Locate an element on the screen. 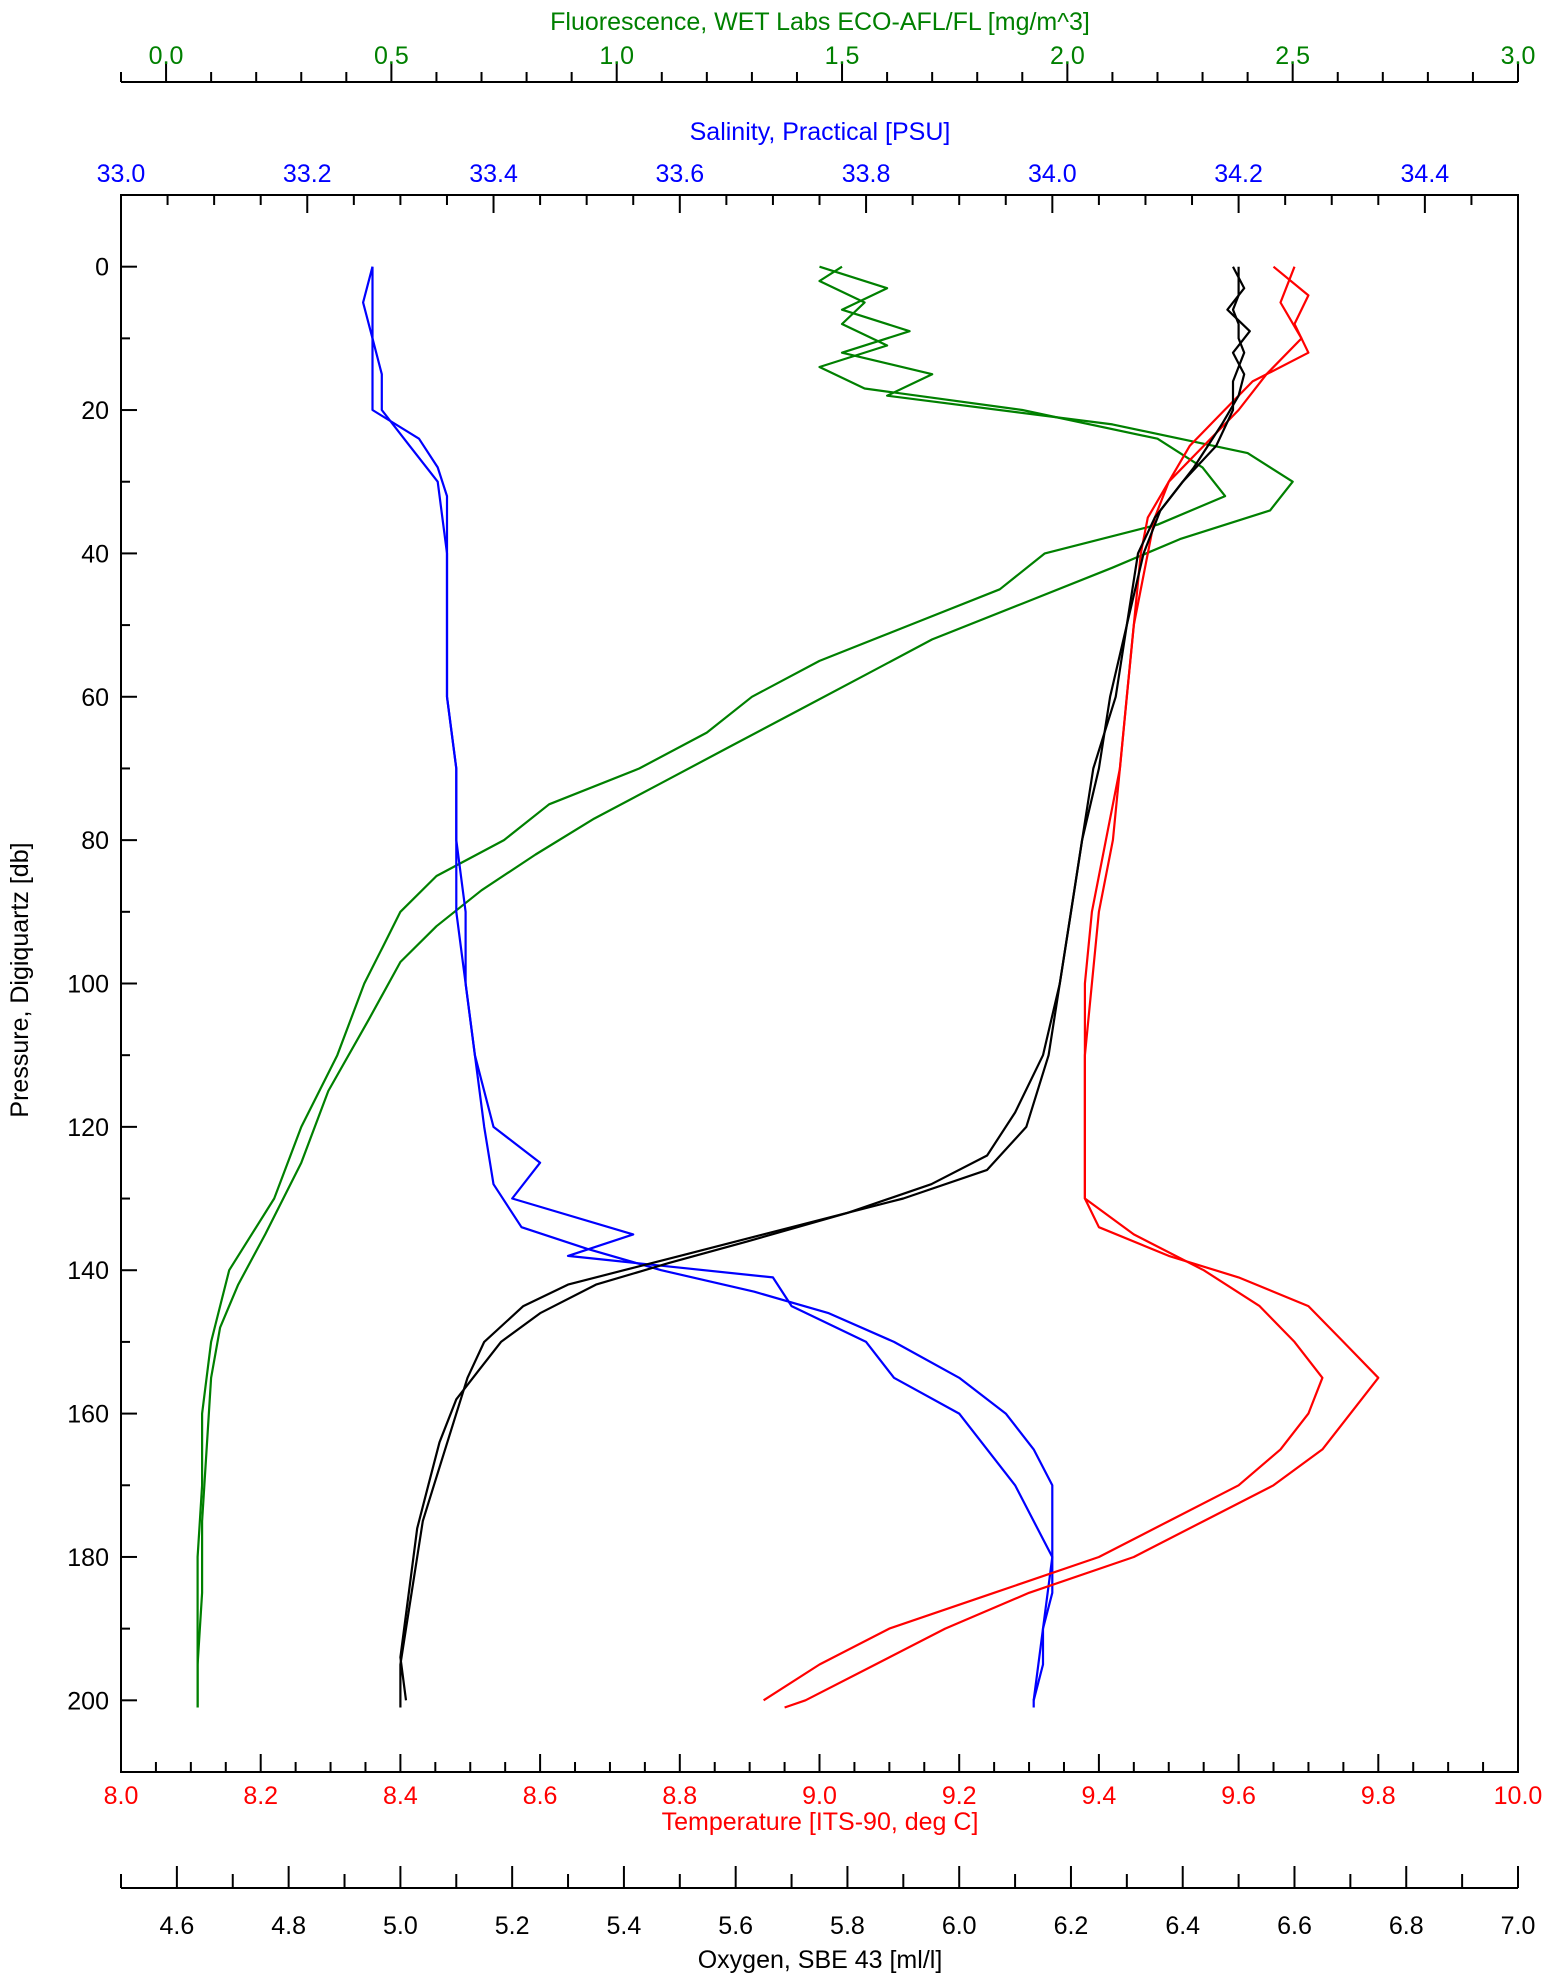  temperature-tick-label: 9.2 is located at coordinates (959, 1796).